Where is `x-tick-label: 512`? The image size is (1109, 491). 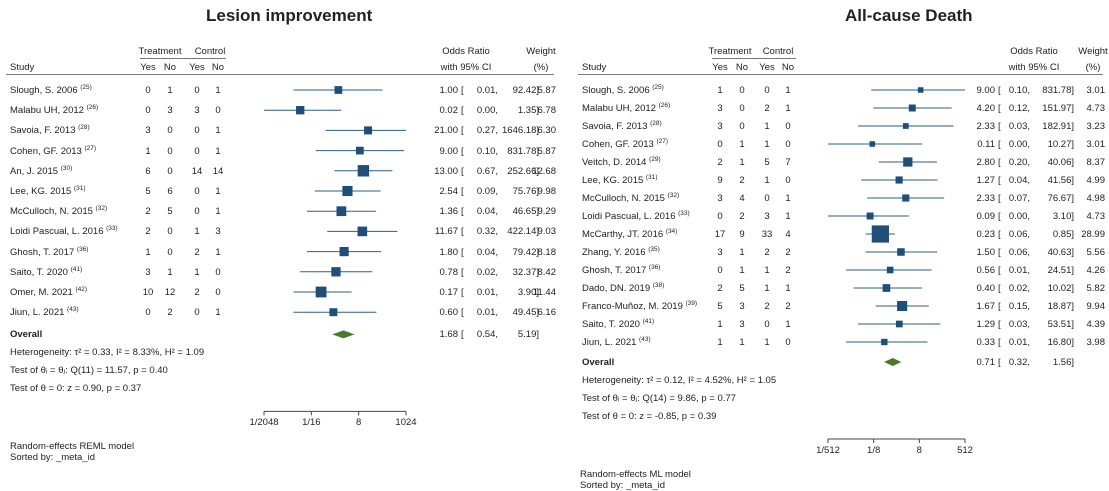 x-tick-label: 512 is located at coordinates (965, 450).